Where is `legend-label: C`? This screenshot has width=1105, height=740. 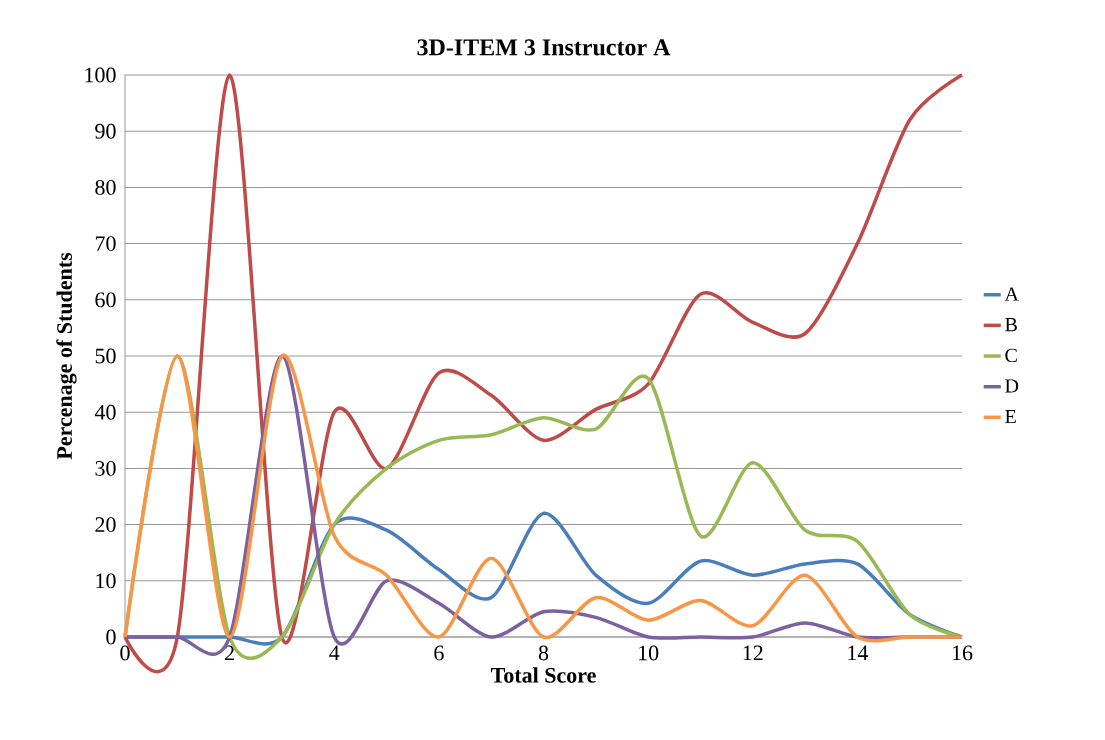 legend-label: C is located at coordinates (1011, 355).